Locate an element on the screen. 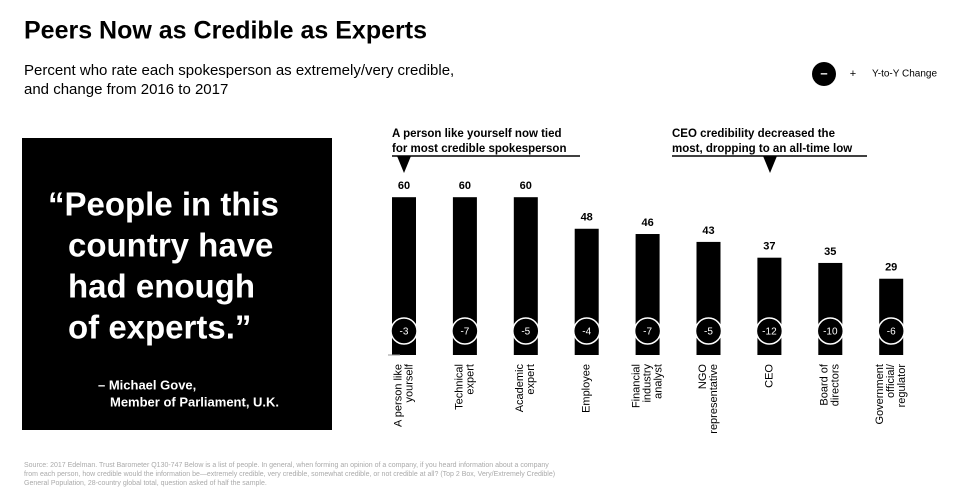 The width and height of the screenshot is (955, 496). subtitle: and change from 2016 to 2017 is located at coordinates (126, 89).